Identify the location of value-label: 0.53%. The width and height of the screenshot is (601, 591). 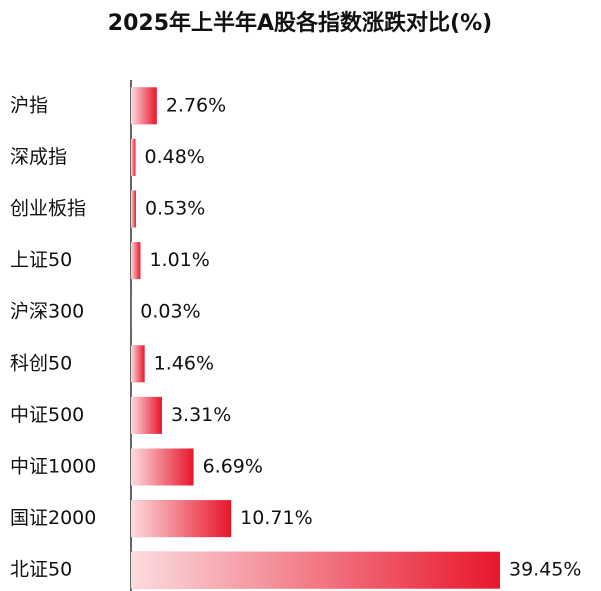
(175, 209).